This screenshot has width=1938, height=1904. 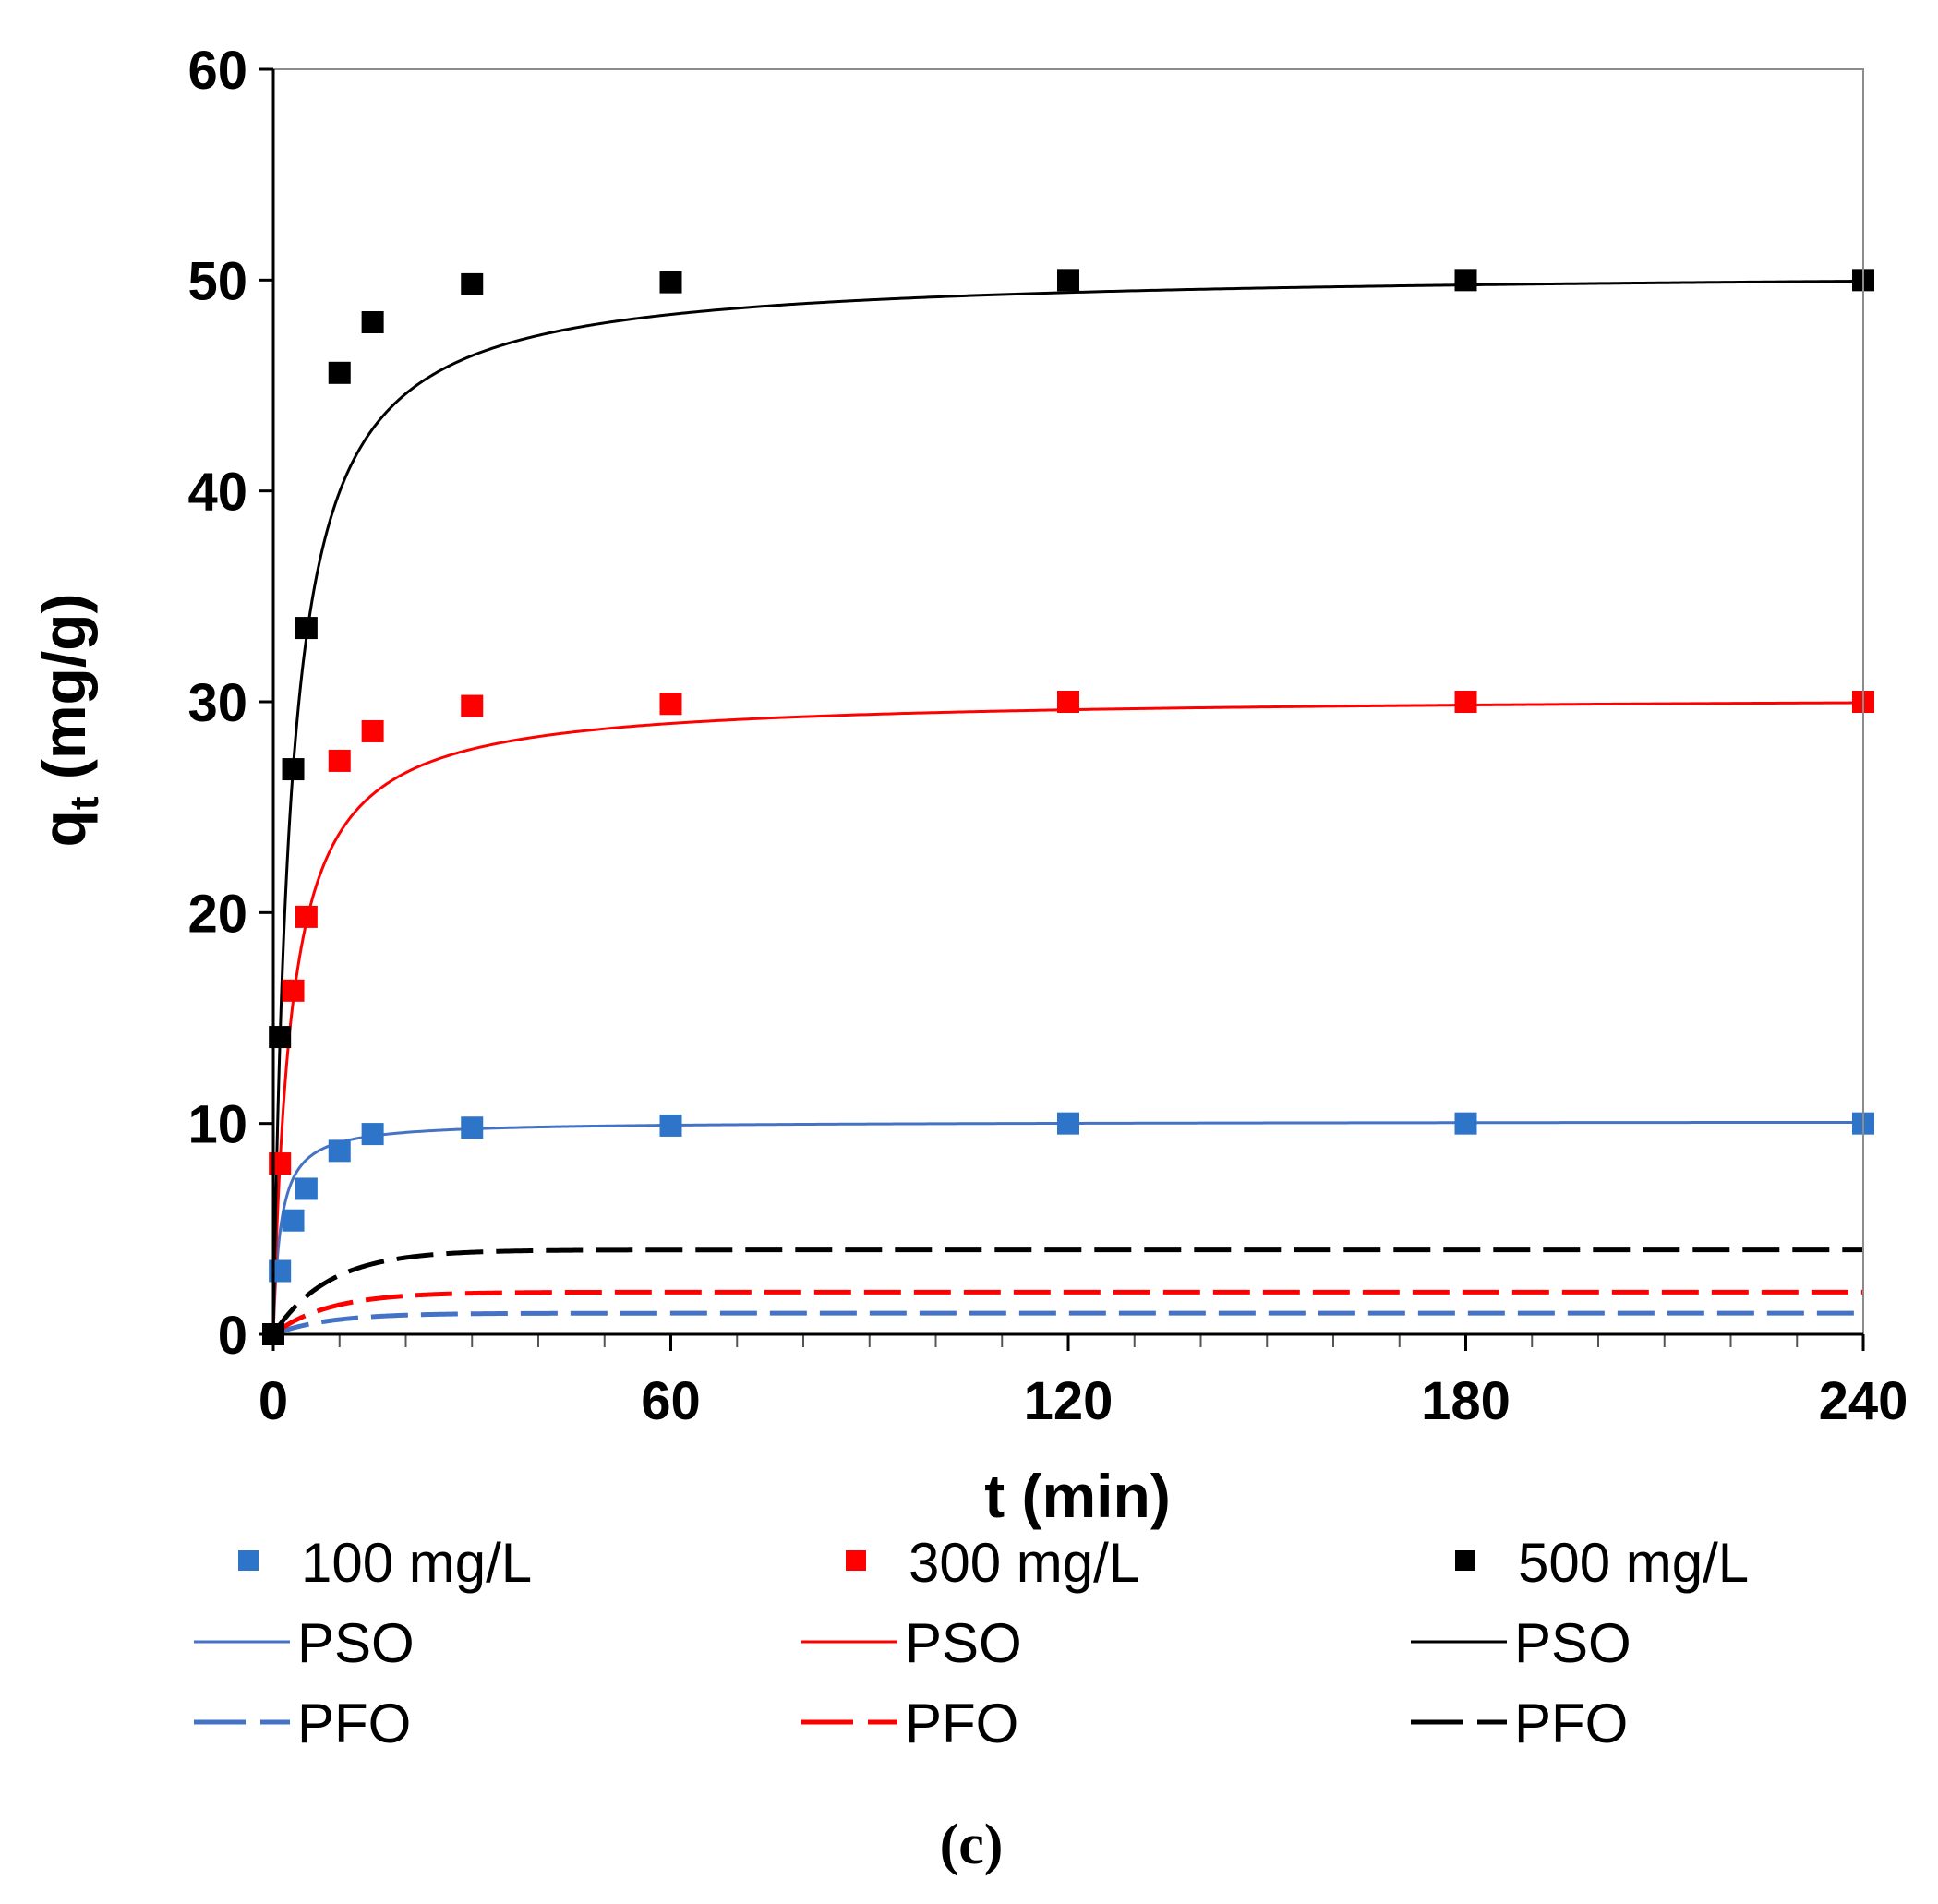 I want to click on legend-label-300-mg-l: 300 mg/L, so click(x=1024, y=1563).